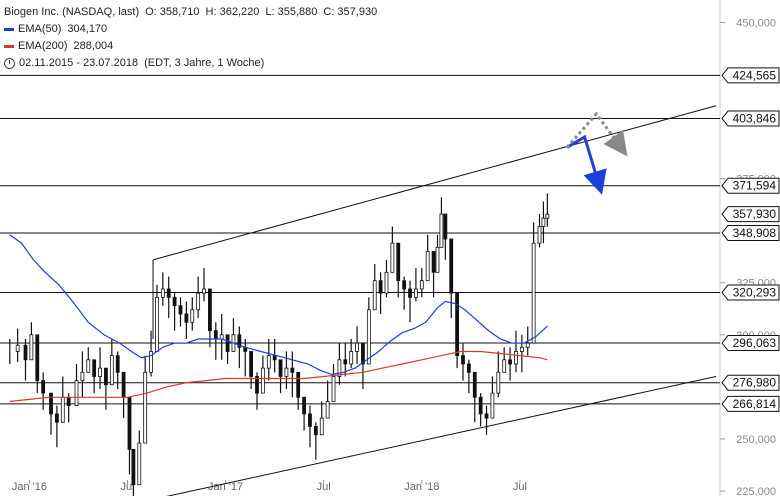  Describe the element at coordinates (755, 233) in the screenshot. I see `level-label: 348,908` at that location.